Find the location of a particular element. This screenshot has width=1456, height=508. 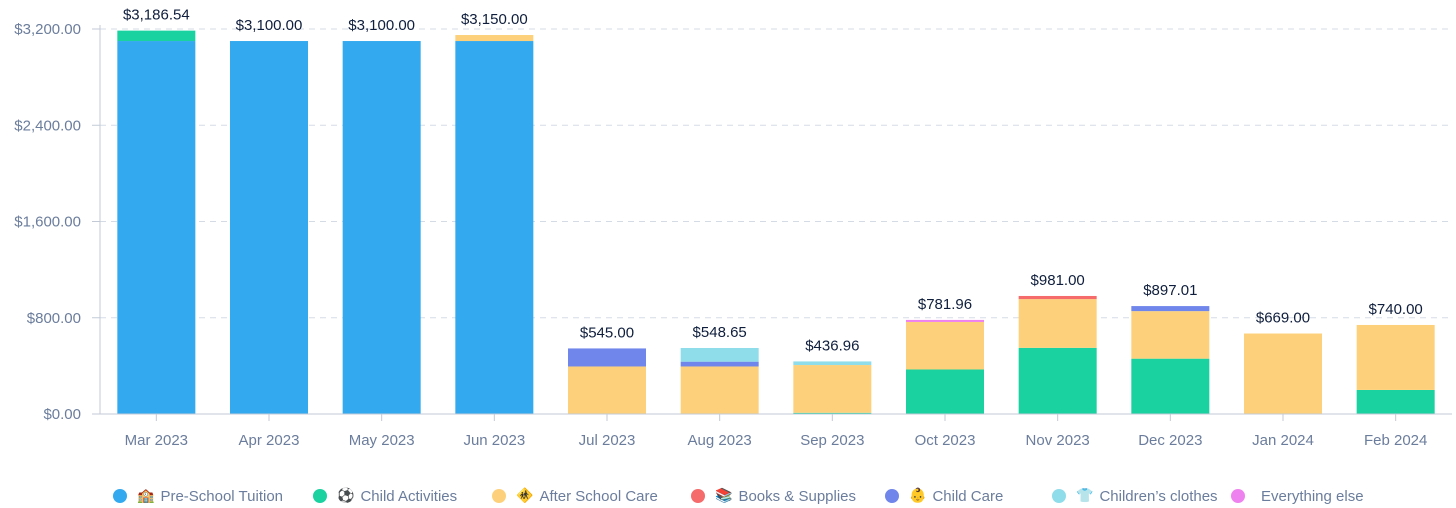

legend-emoji-icon: 🚸 is located at coordinates (525, 496).